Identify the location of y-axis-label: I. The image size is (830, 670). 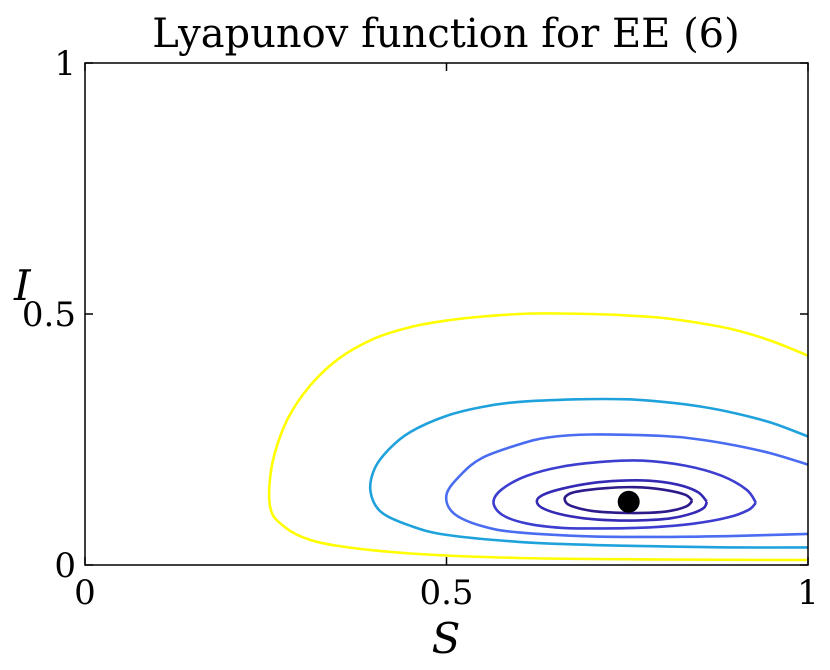
(22, 285).